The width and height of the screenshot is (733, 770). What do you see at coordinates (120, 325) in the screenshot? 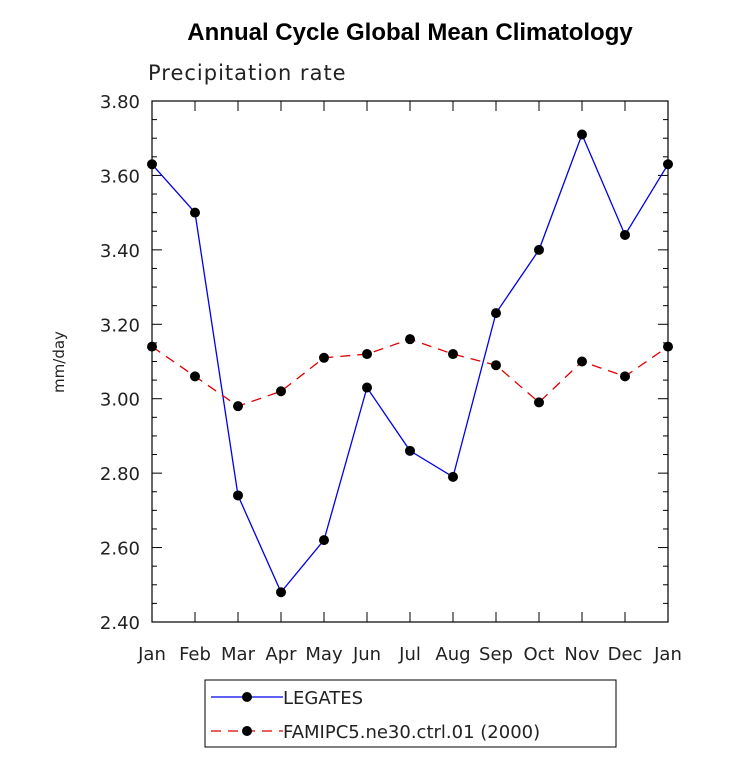
I see `y-tick-label: 3.20` at bounding box center [120, 325].